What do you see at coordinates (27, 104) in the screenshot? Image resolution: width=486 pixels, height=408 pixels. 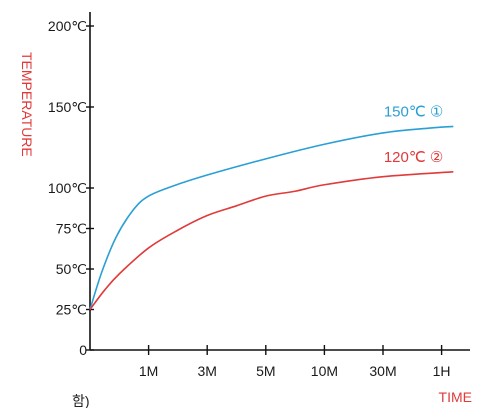 I see `y-axis-title: TEMPERATURE` at bounding box center [27, 104].